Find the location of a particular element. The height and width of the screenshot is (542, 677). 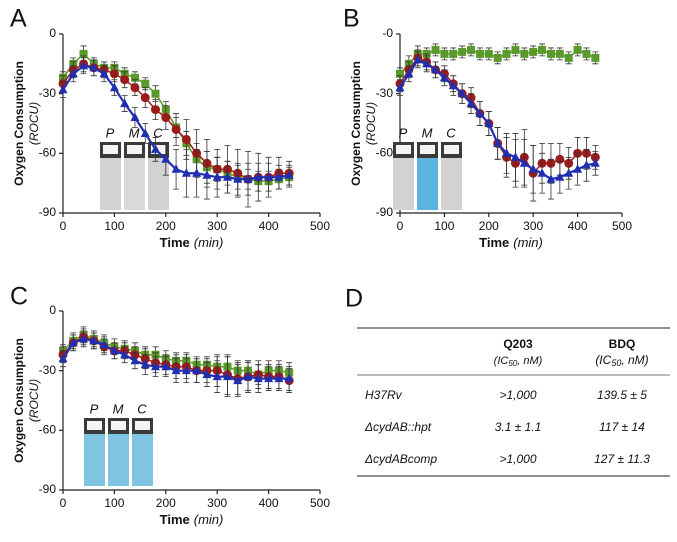

x-axis-title: Time (min) is located at coordinates (511, 242).